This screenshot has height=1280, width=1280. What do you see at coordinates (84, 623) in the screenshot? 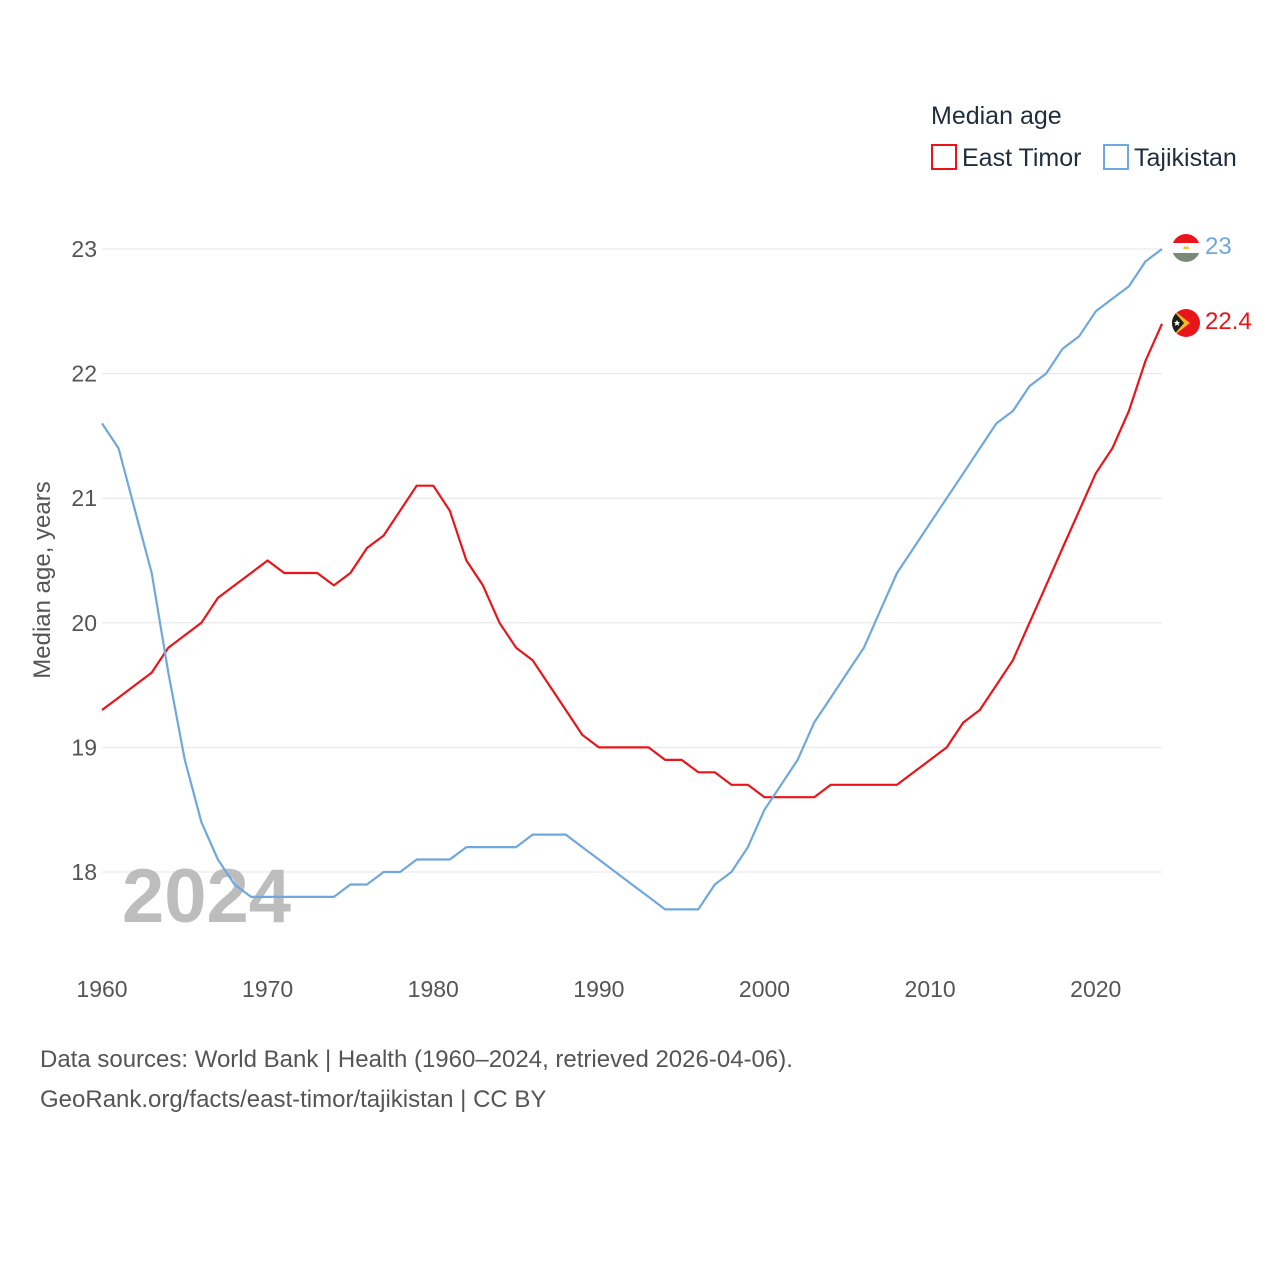
I see `y-tick-label: 20` at bounding box center [84, 623].